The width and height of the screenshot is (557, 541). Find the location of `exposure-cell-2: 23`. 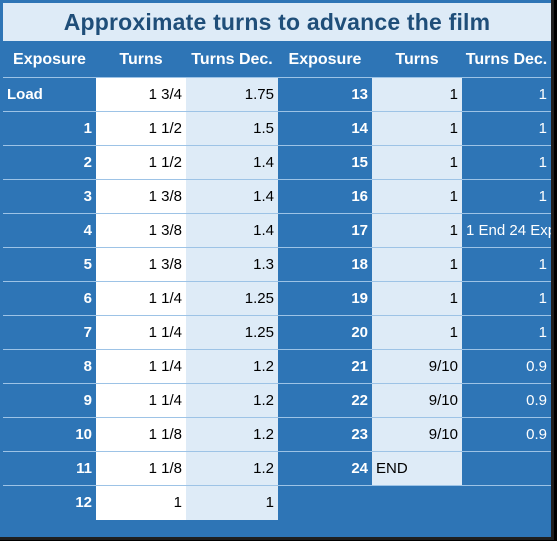

exposure-cell-2: 23 is located at coordinates (325, 434).